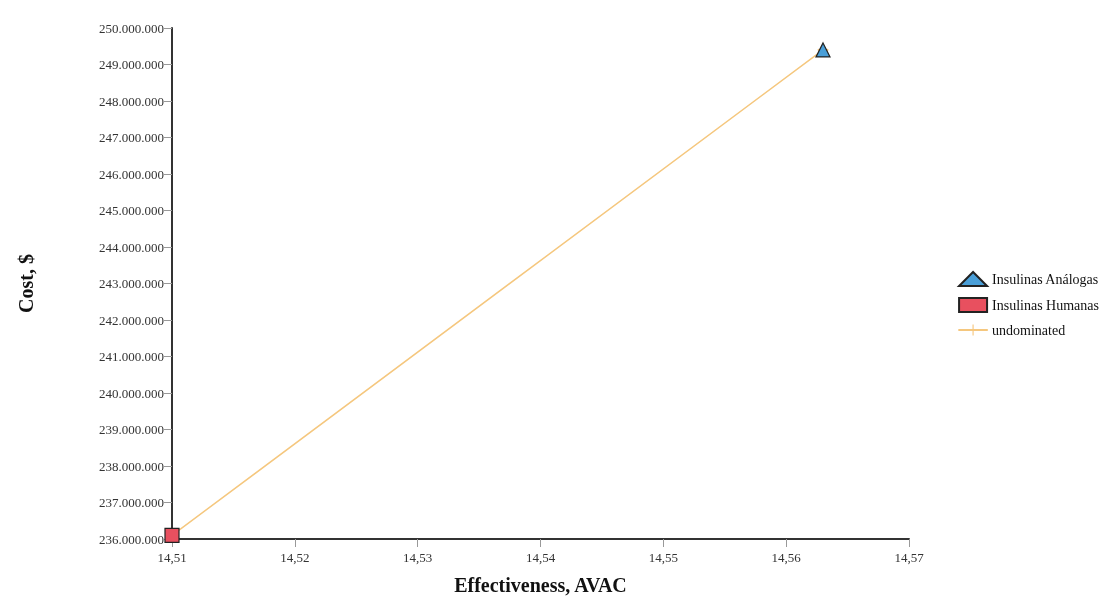  What do you see at coordinates (540, 557) in the screenshot?
I see `x-tick-label: 14,54` at bounding box center [540, 557].